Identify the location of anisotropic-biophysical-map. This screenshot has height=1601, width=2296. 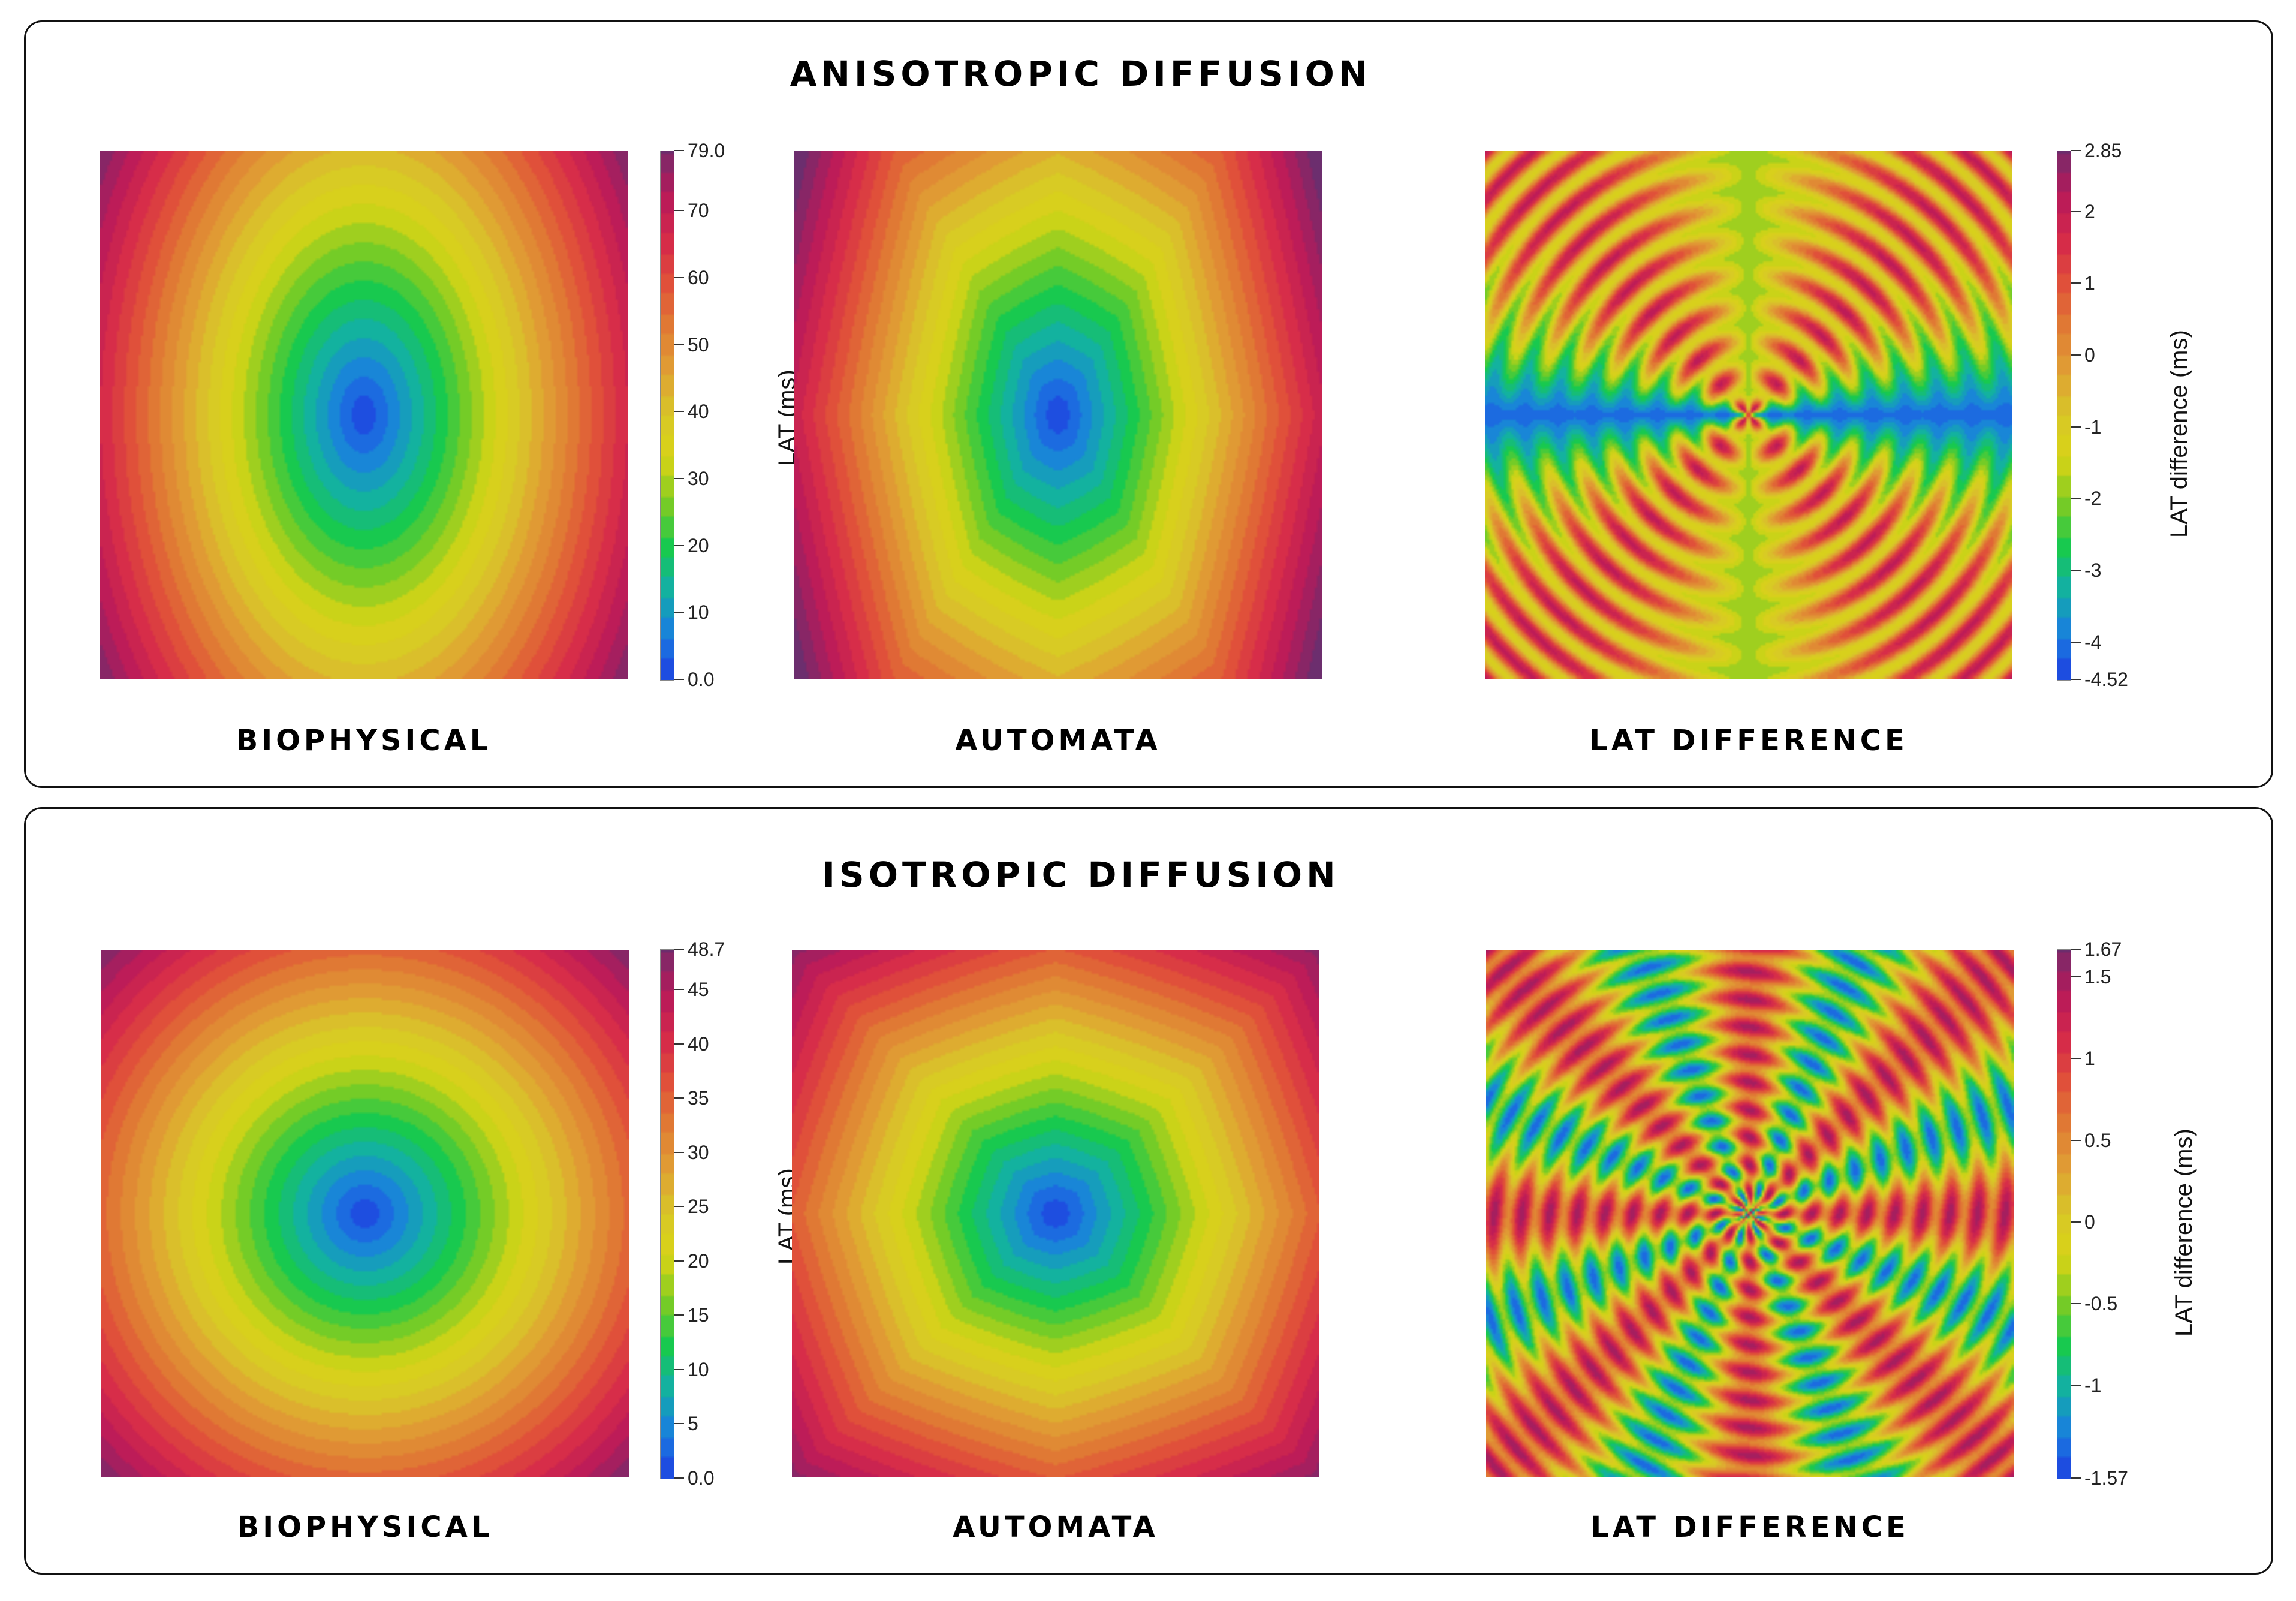
(364, 415).